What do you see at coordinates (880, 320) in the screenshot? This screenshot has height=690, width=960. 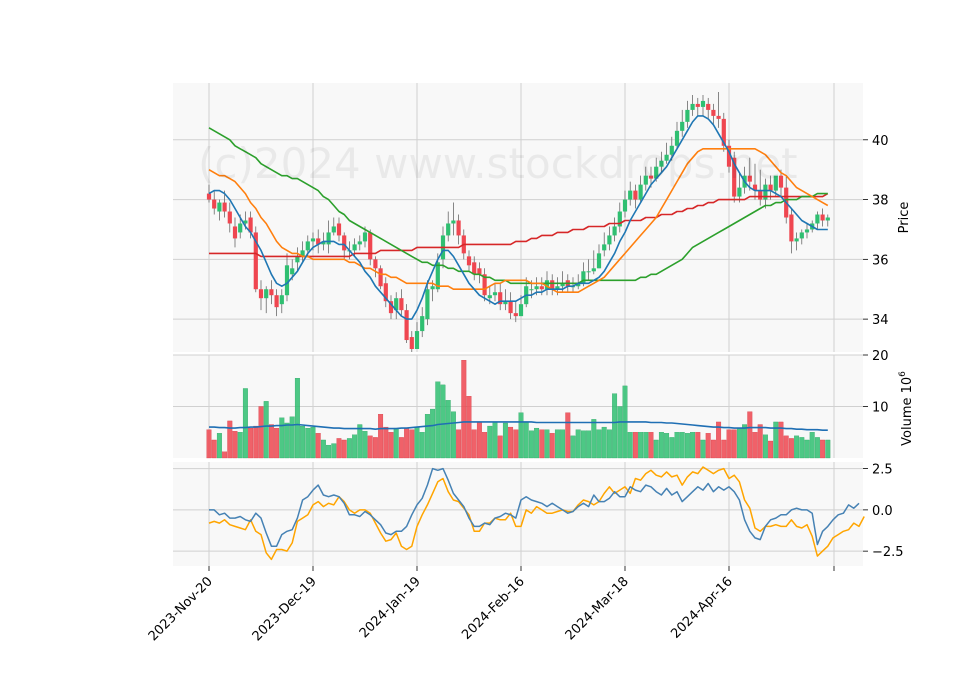 I see `y-tick-label: 34` at bounding box center [880, 320].